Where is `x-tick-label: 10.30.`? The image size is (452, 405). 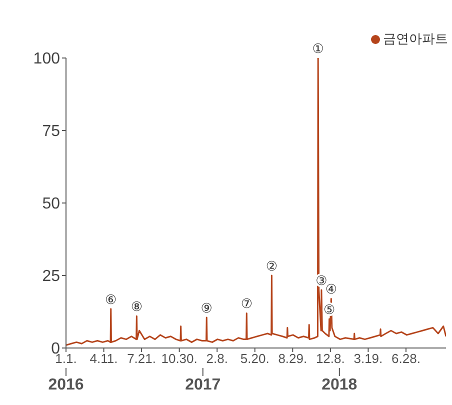
x-tick-label: 10.30. is located at coordinates (179, 358).